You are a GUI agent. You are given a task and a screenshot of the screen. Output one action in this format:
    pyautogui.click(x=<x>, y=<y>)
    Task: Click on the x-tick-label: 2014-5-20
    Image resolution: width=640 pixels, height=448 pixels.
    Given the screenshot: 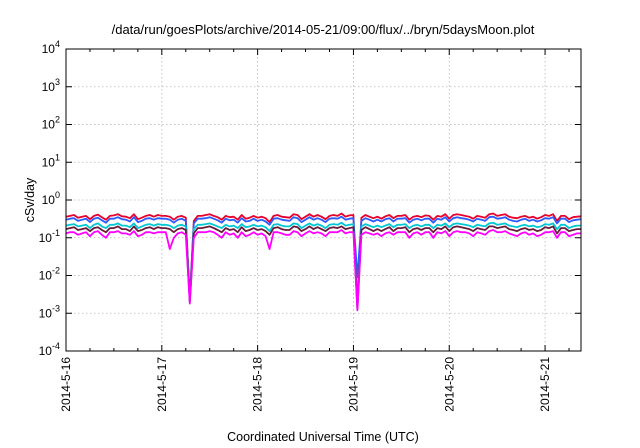 What is the action you would take?
    pyautogui.click(x=449, y=384)
    